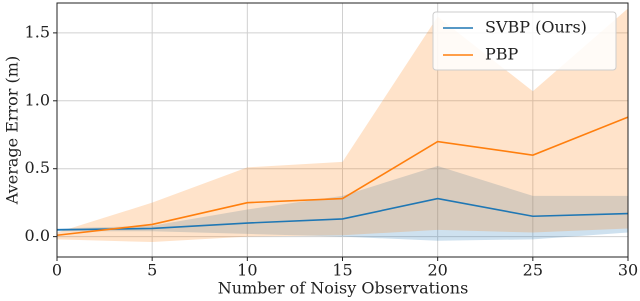 The image size is (640, 301). Describe the element at coordinates (152, 270) in the screenshot. I see `x-tick-label: 5` at that location.